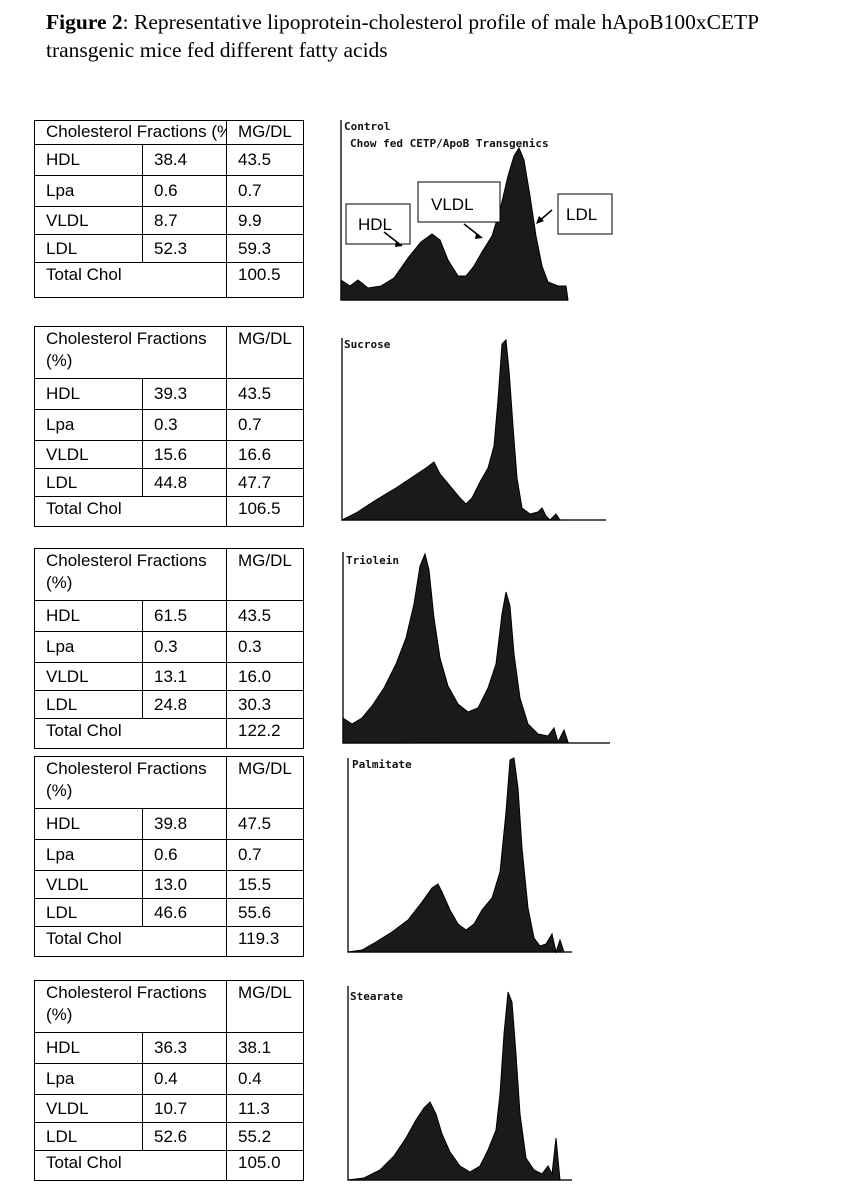 The width and height of the screenshot is (852, 1195). What do you see at coordinates (84, 22) in the screenshot?
I see `figure-label: Figure 2` at bounding box center [84, 22].